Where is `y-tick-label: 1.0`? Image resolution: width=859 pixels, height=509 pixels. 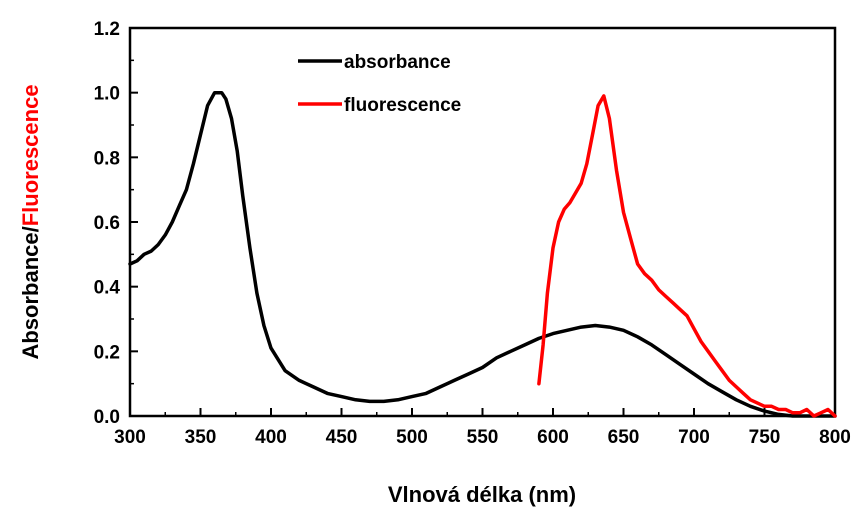 y-tick-label: 1.0 is located at coordinates (107, 94).